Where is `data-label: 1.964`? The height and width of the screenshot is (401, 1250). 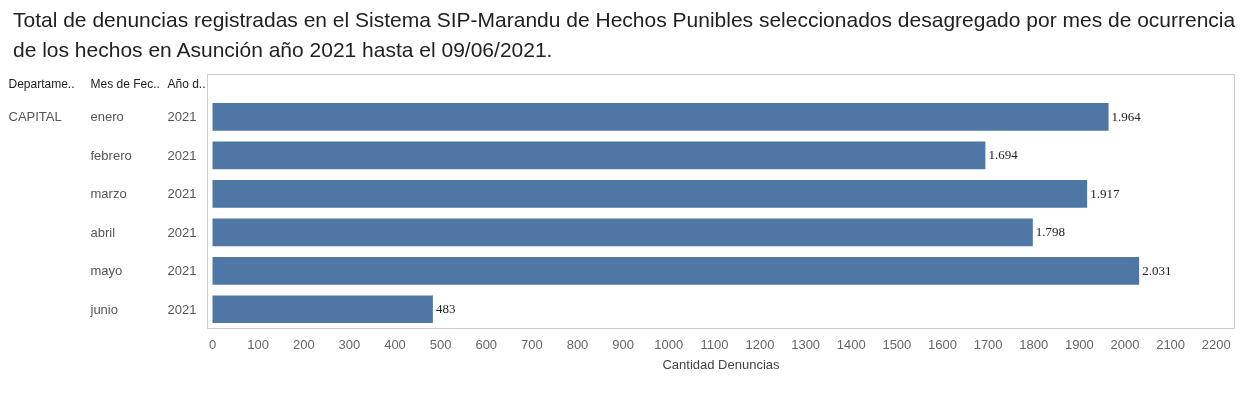 data-label: 1.964 is located at coordinates (1126, 116).